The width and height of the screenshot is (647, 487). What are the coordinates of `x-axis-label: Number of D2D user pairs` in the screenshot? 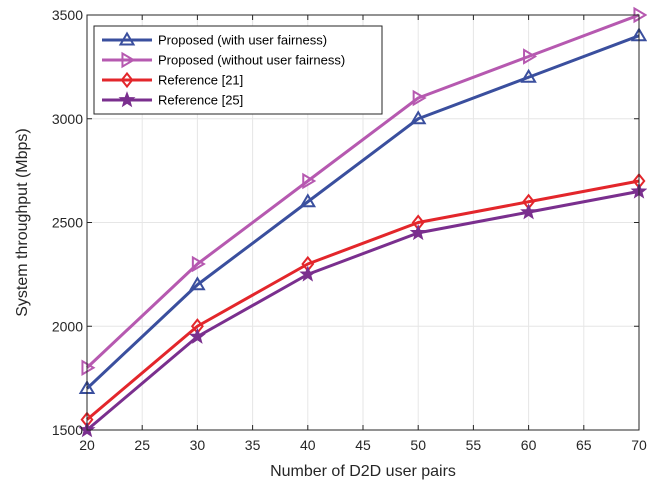 It's located at (363, 471).